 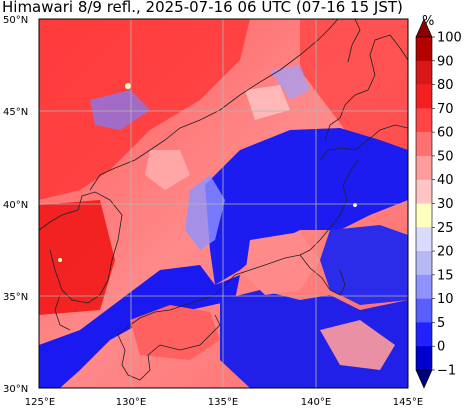 I want to click on colorbar-tick-label: 80, so click(x=445, y=85).